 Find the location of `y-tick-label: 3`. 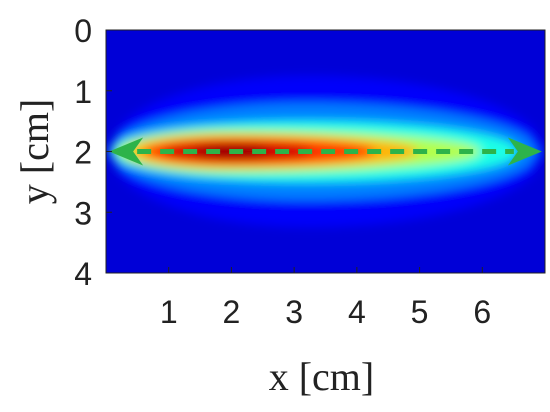

y-tick-label: 3 is located at coordinates (83, 213).